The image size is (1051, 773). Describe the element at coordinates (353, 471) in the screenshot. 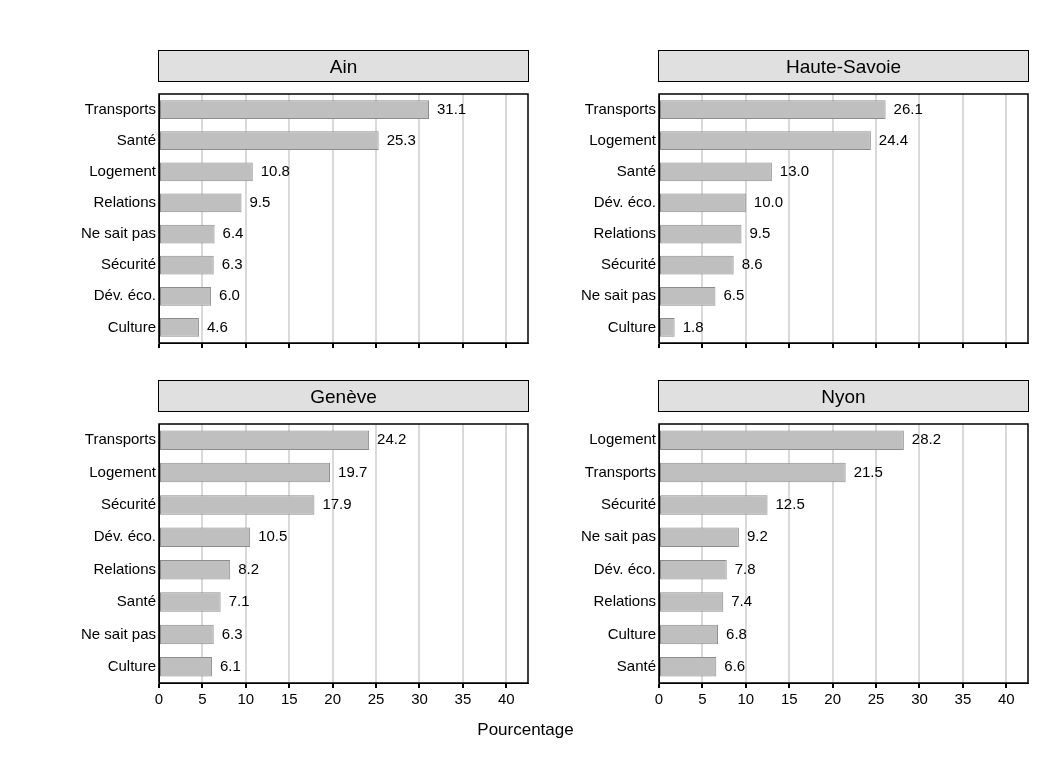

I see `data-label: 19.7` at that location.